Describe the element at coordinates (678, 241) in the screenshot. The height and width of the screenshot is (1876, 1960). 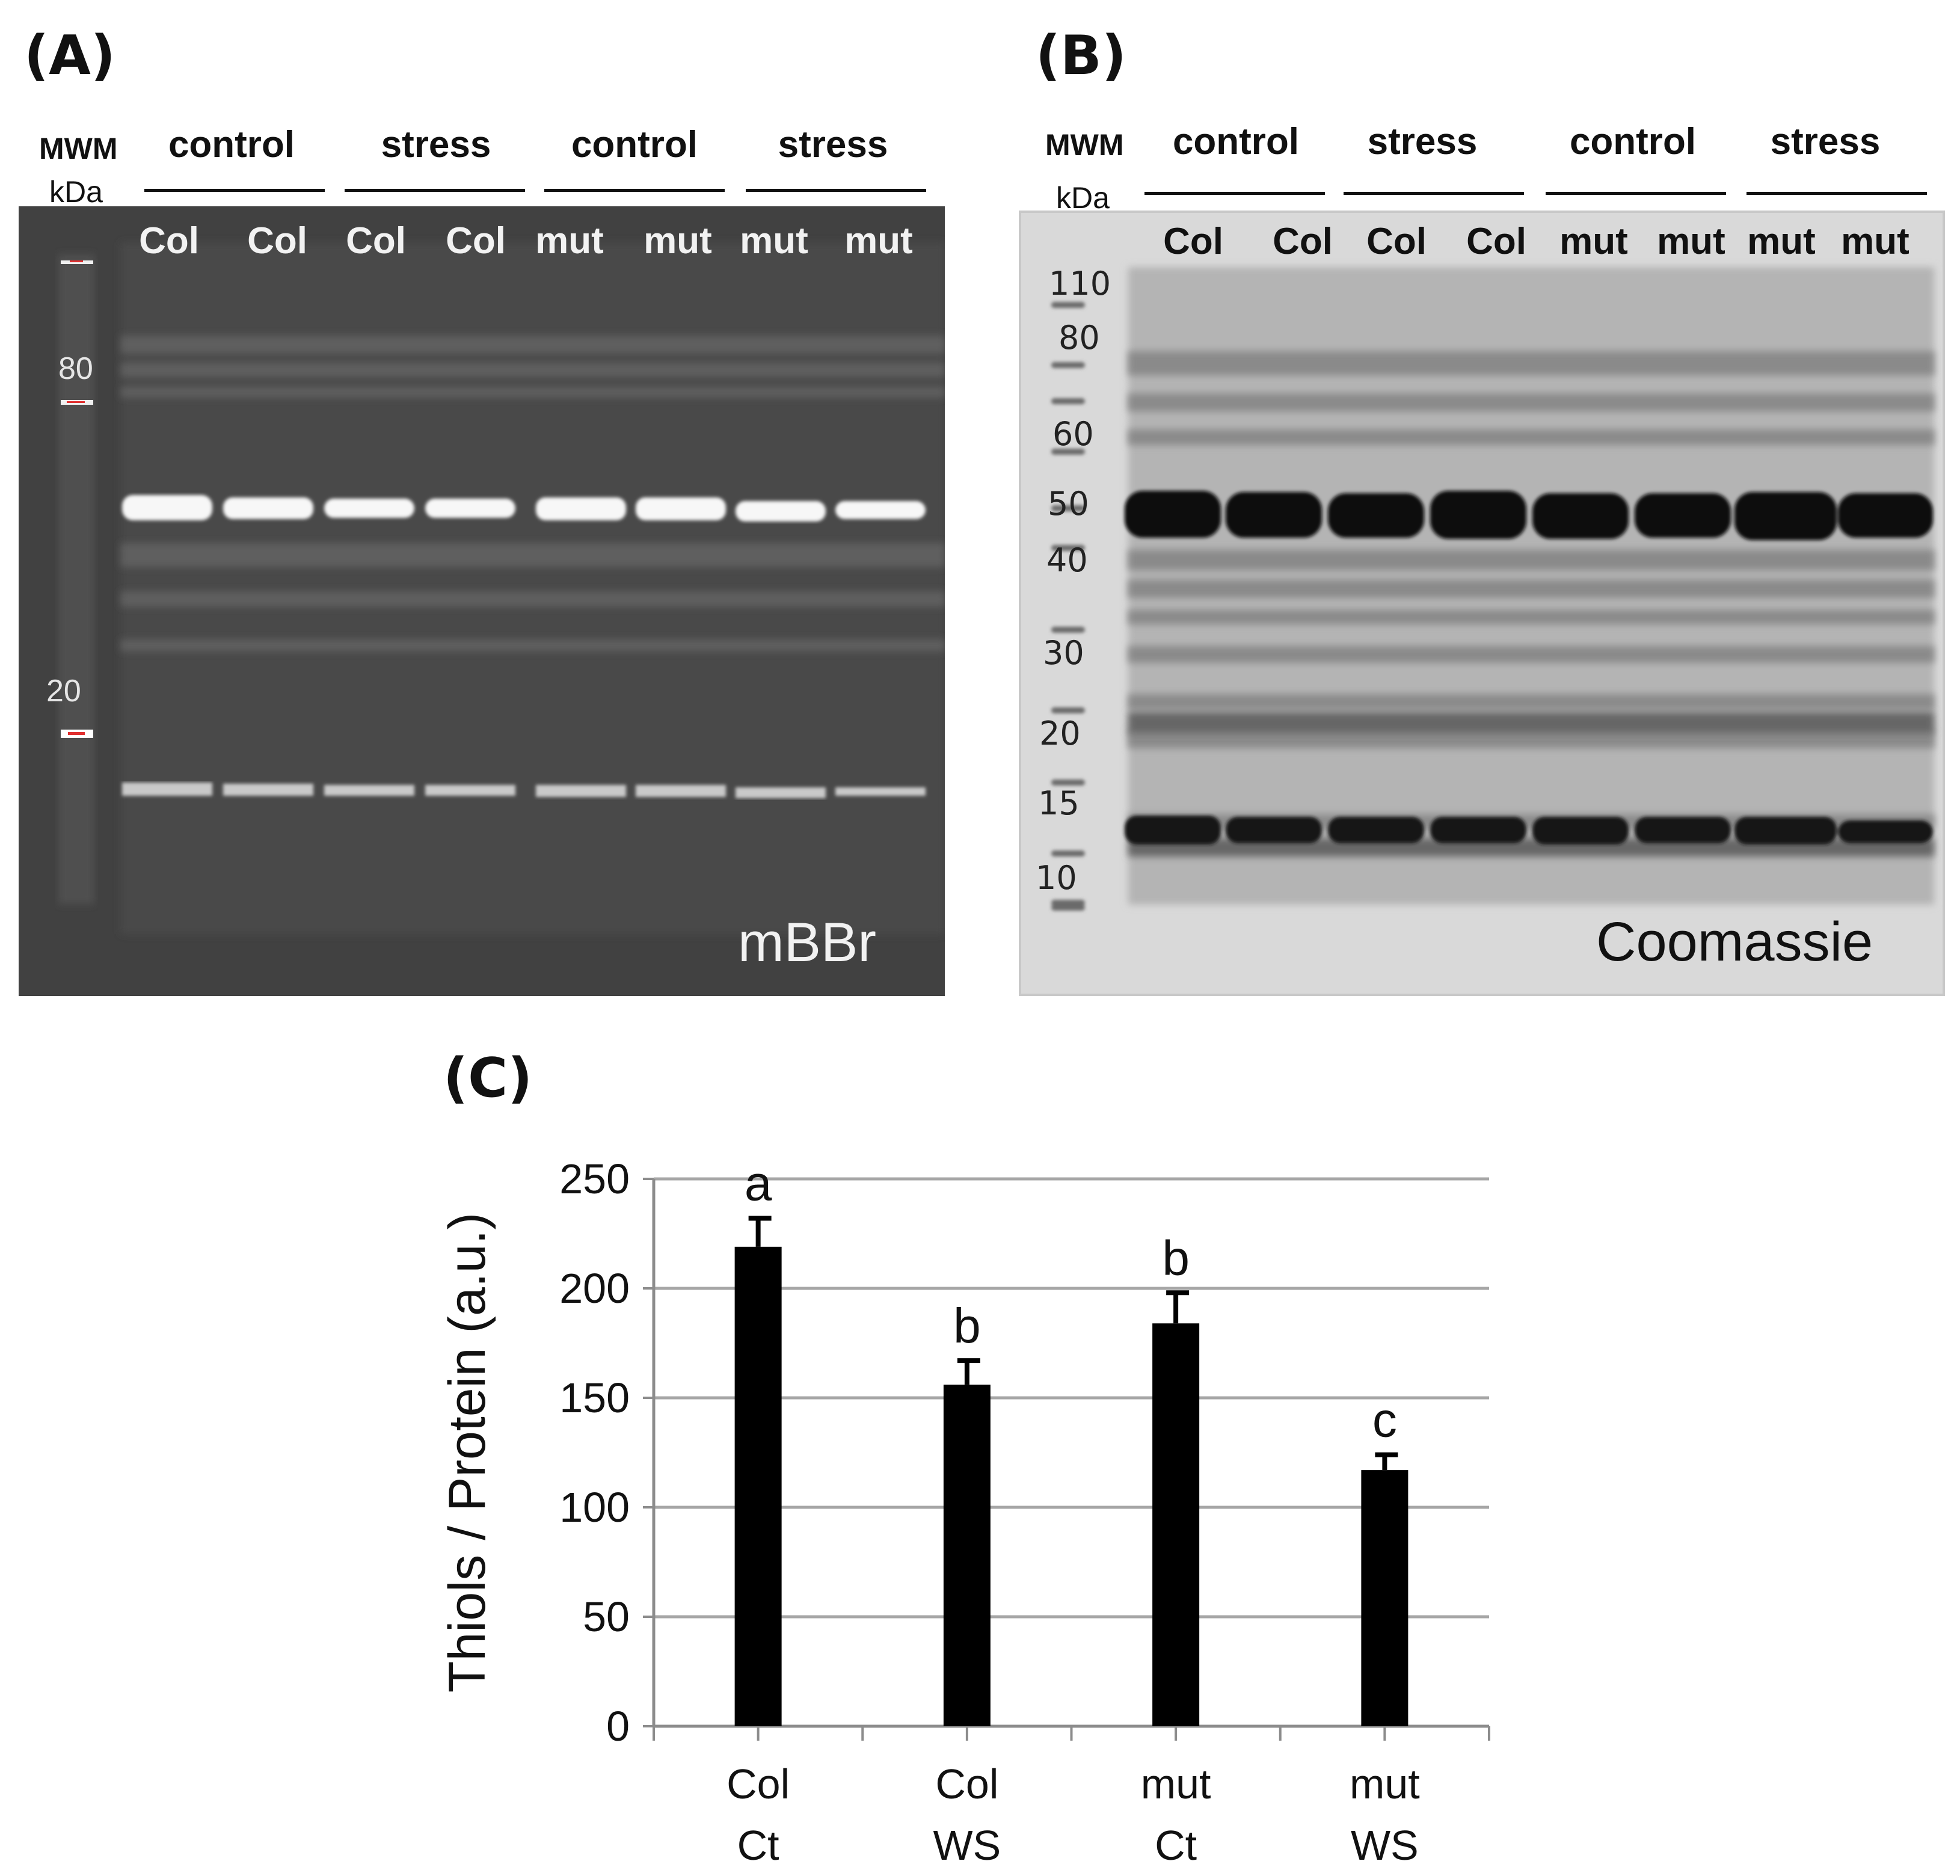
I see `panel-a-lane-6: mut` at that location.